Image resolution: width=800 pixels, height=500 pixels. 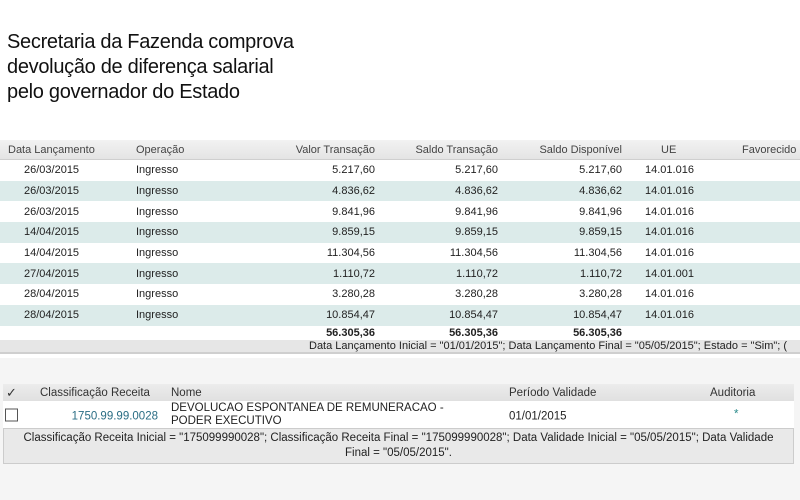 I want to click on col-saldo-disponivel: Saldo Disponível, so click(x=580, y=149).